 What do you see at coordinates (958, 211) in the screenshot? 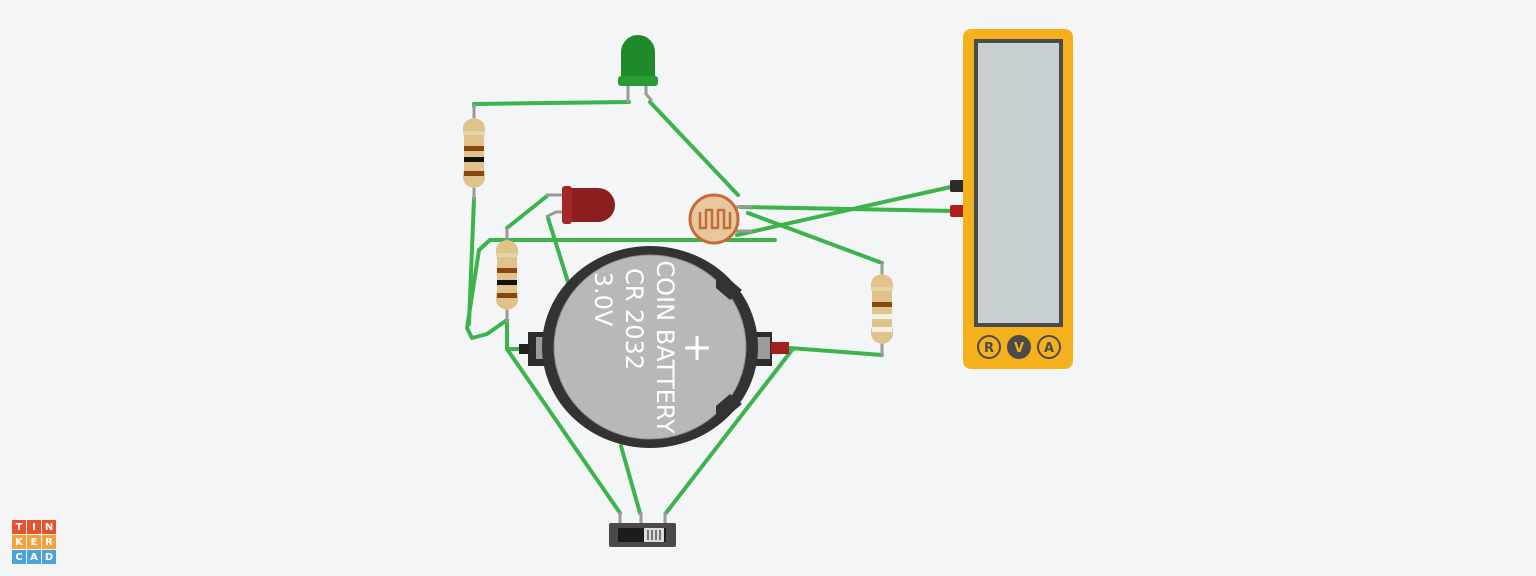
I see `multimeter-probe-port-red` at bounding box center [958, 211].